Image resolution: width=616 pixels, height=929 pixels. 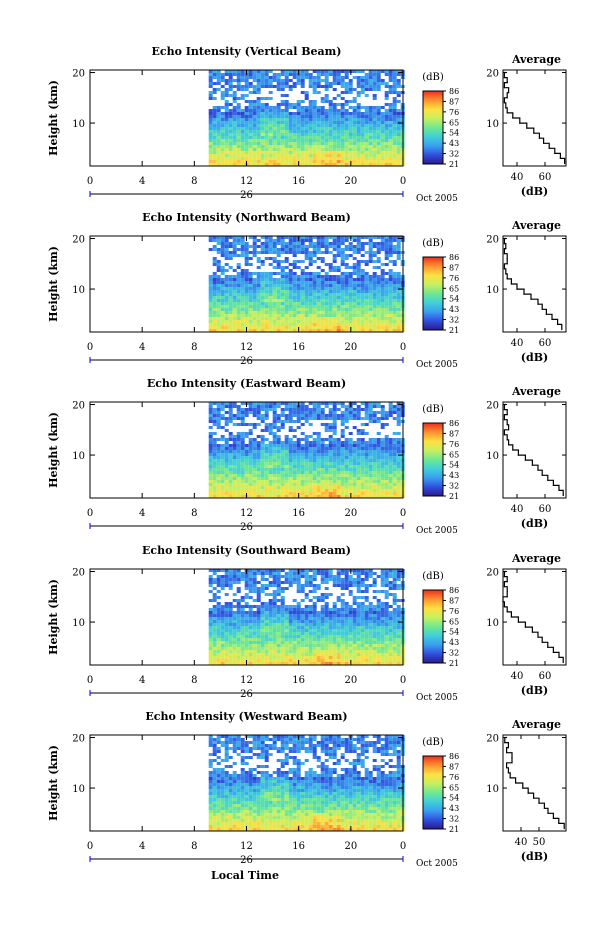 What do you see at coordinates (492, 74) in the screenshot?
I see `profile-y-tick-label: 20` at bounding box center [492, 74].